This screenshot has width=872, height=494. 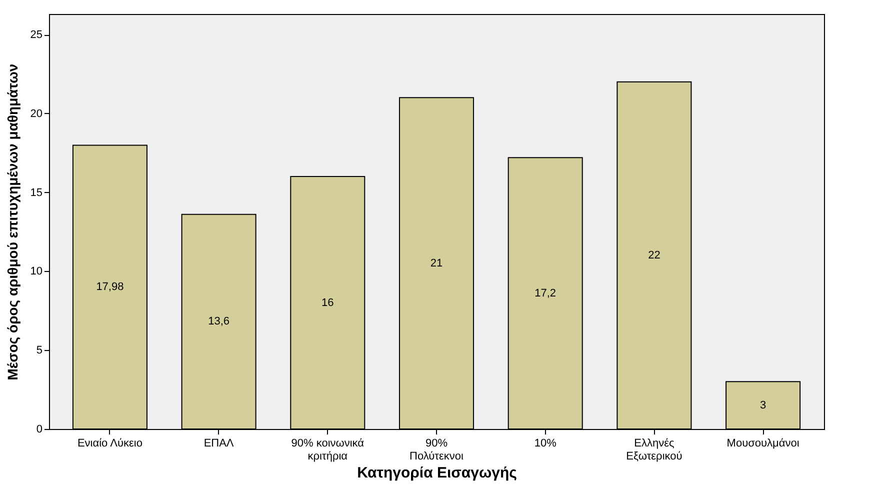 I want to click on x-tick-label: 90% κοινωνικά κριτήρια, so click(x=328, y=450).